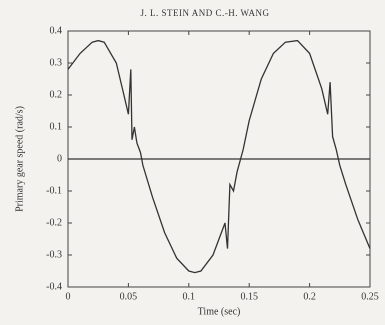 This screenshot has height=325, width=385. I want to click on page-header: J. L. STEIN AND C.-H. WANG, so click(204, 13).